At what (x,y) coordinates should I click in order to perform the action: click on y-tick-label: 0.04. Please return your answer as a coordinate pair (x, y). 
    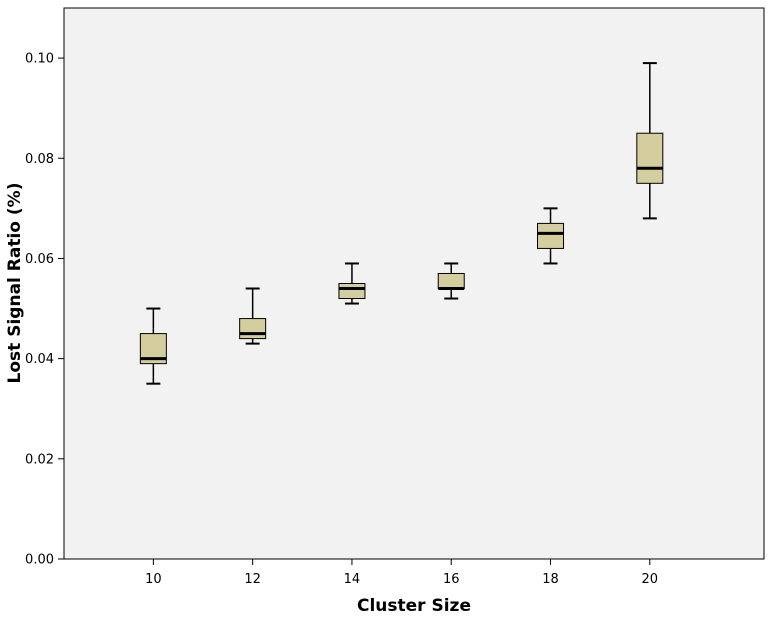
    Looking at the image, I should click on (39, 359).